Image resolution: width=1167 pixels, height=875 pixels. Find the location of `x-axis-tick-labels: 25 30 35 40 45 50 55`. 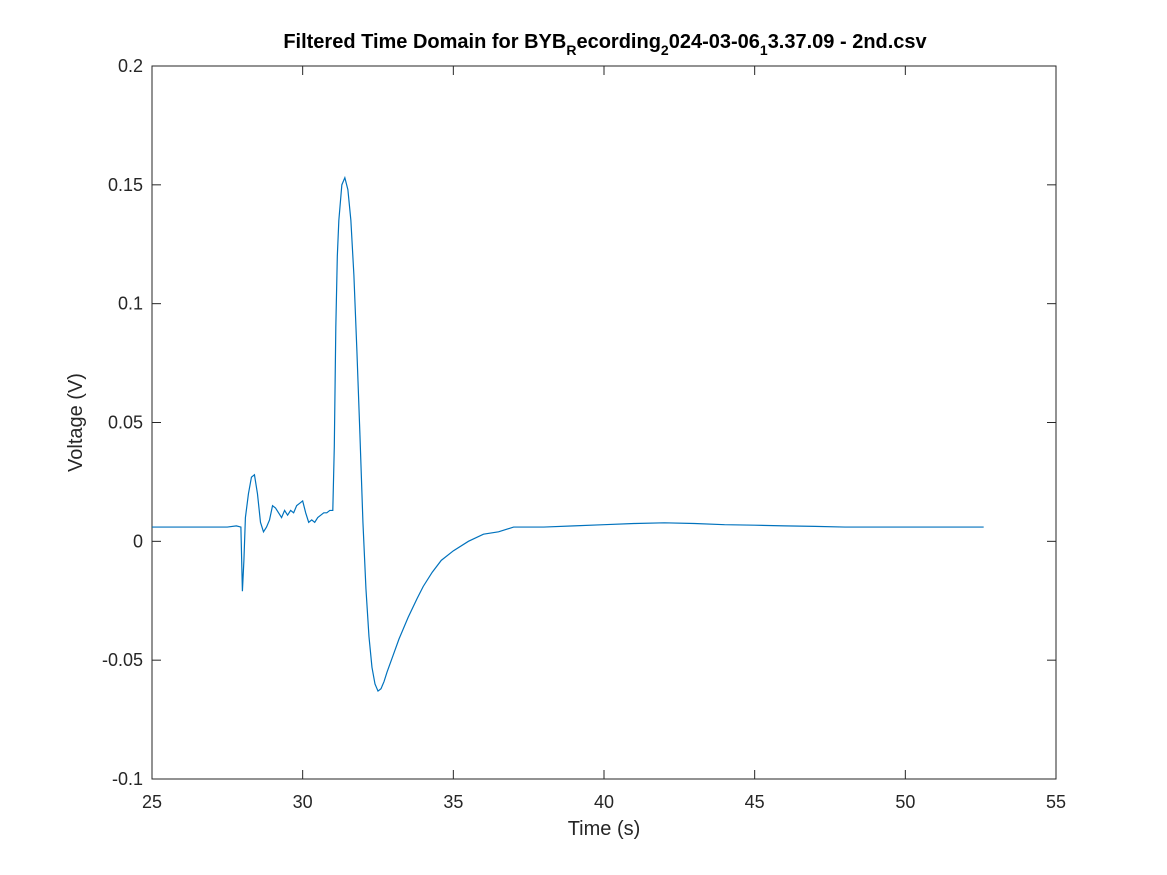

x-axis-tick-labels: 25 30 35 40 45 50 55 is located at coordinates (604, 802).